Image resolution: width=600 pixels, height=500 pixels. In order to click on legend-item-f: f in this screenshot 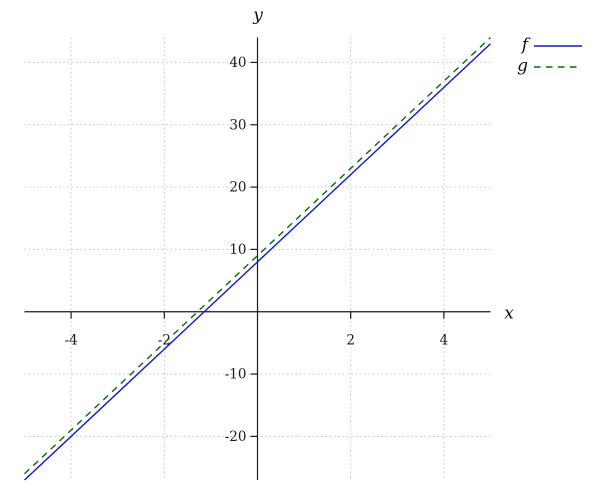, I will do `click(544, 45)`.